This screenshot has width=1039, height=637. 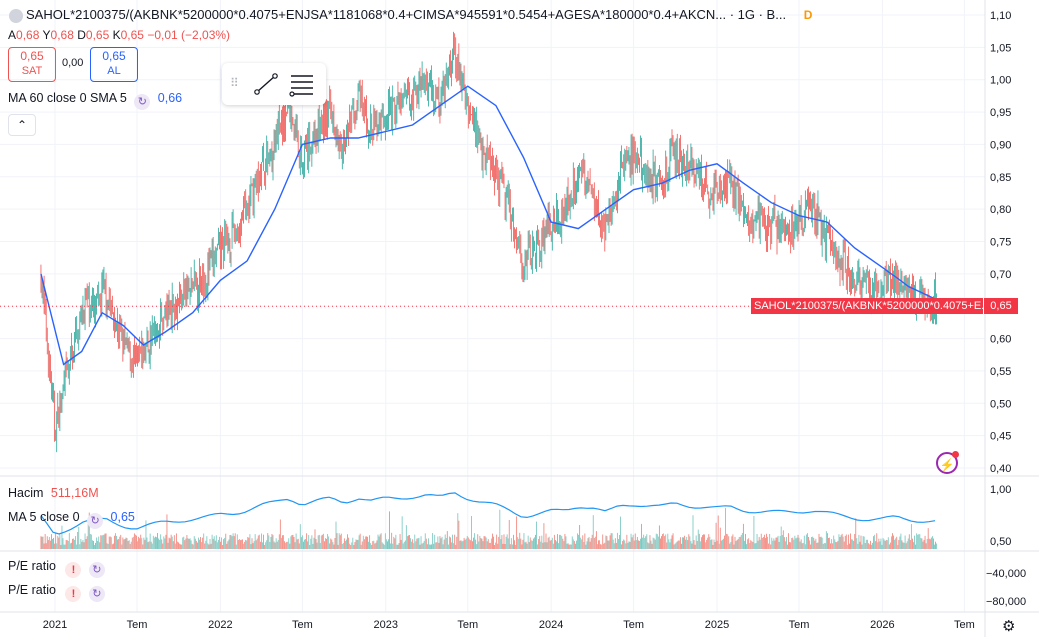 I want to click on buy-price: 0,65, so click(x=114, y=56).